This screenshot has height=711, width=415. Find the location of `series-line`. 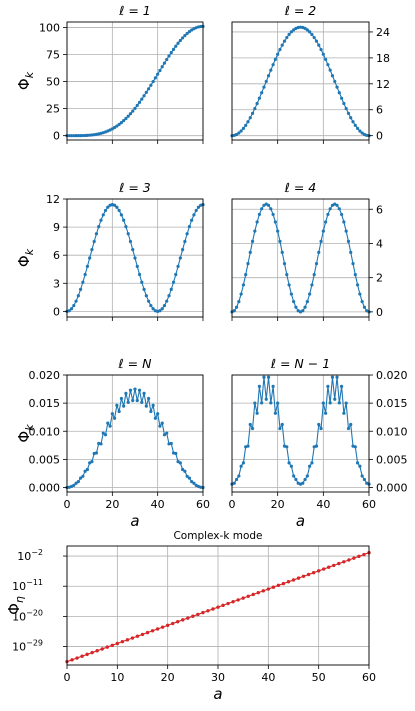

series-line is located at coordinates (300, 258).